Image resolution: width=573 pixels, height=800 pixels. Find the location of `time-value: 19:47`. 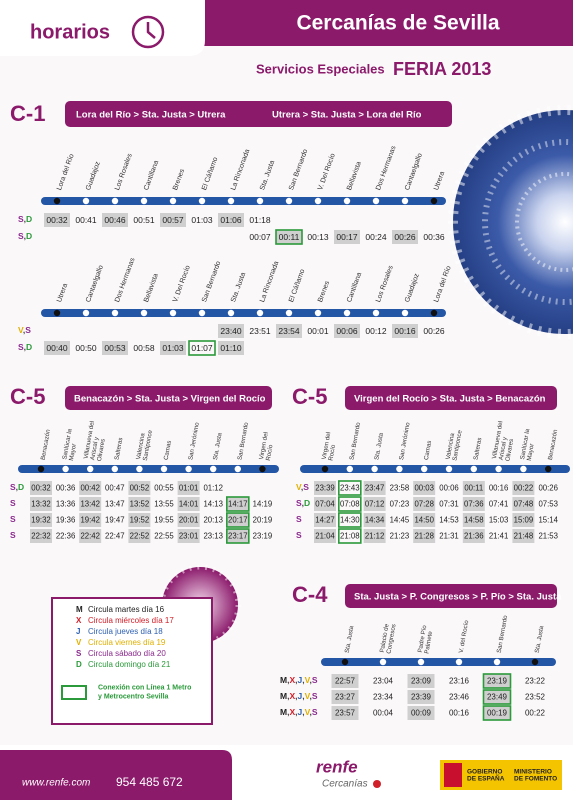

time-value: 19:47 is located at coordinates (115, 520).